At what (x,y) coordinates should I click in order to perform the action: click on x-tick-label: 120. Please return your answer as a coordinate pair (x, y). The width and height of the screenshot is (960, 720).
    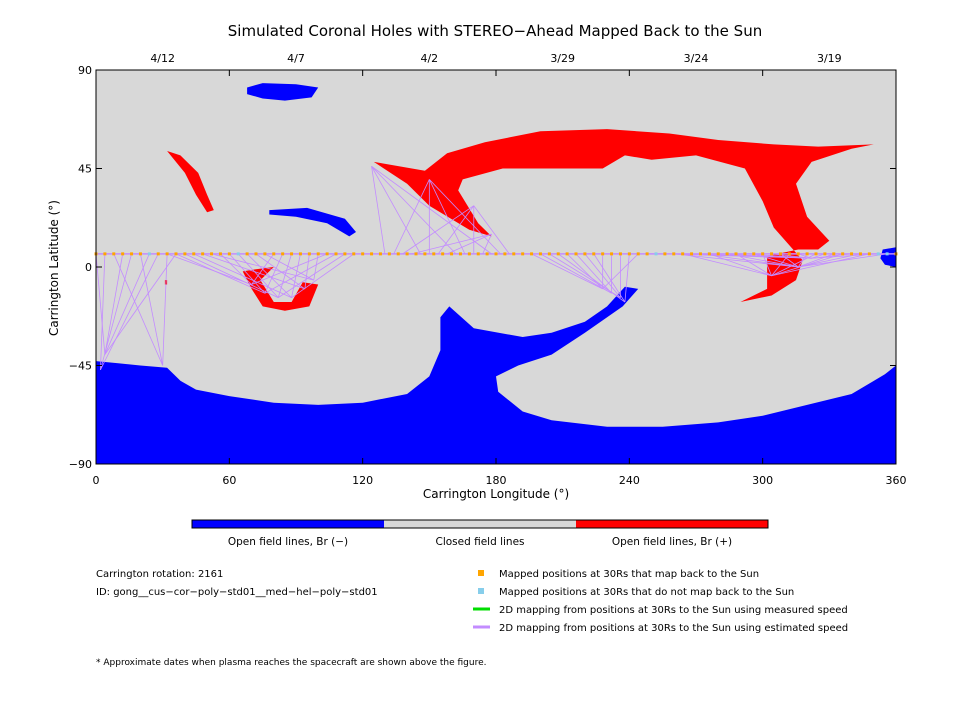
    Looking at the image, I should click on (362, 480).